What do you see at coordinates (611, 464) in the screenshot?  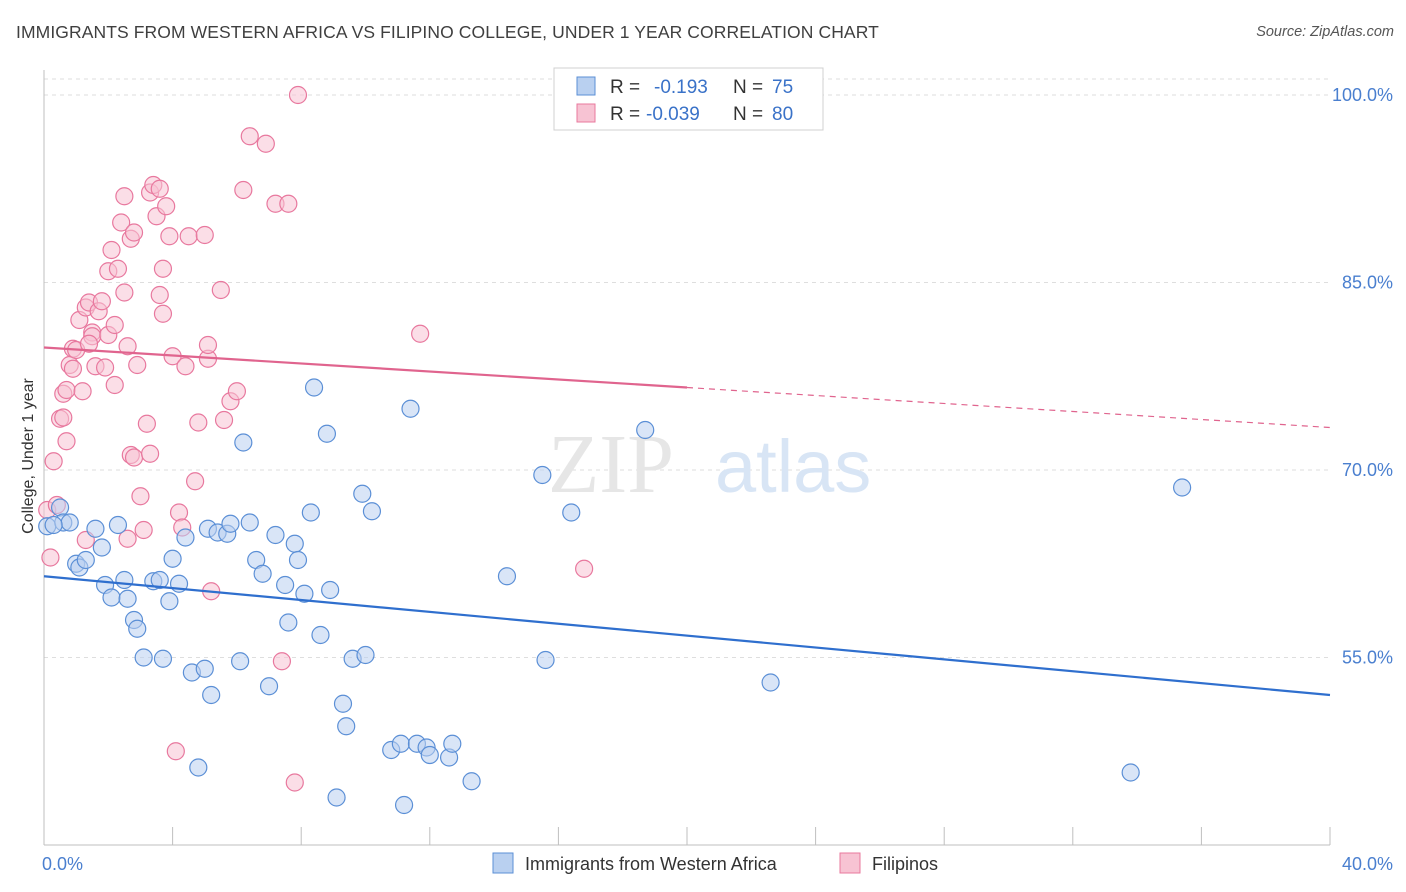 I see `watermark-zip: ZIP` at bounding box center [611, 464].